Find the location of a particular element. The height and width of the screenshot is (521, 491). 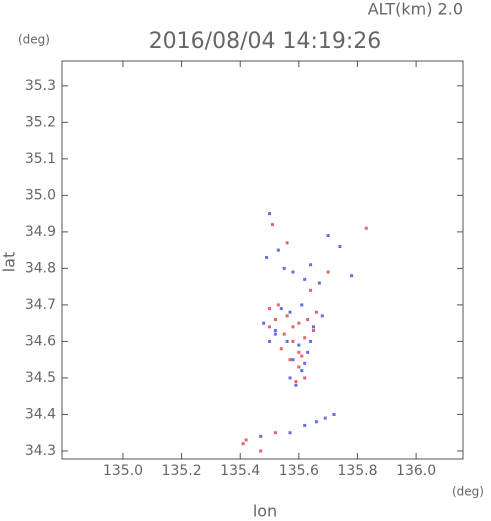

y-tick-label: 34.9 is located at coordinates (40, 232).